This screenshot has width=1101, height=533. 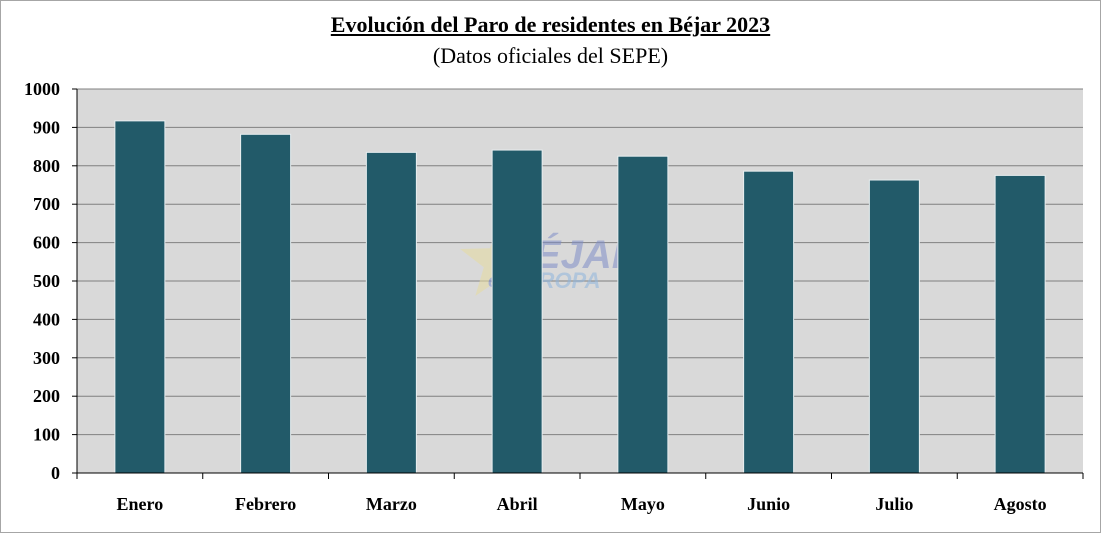 What do you see at coordinates (517, 311) in the screenshot?
I see `bar-abril` at bounding box center [517, 311].